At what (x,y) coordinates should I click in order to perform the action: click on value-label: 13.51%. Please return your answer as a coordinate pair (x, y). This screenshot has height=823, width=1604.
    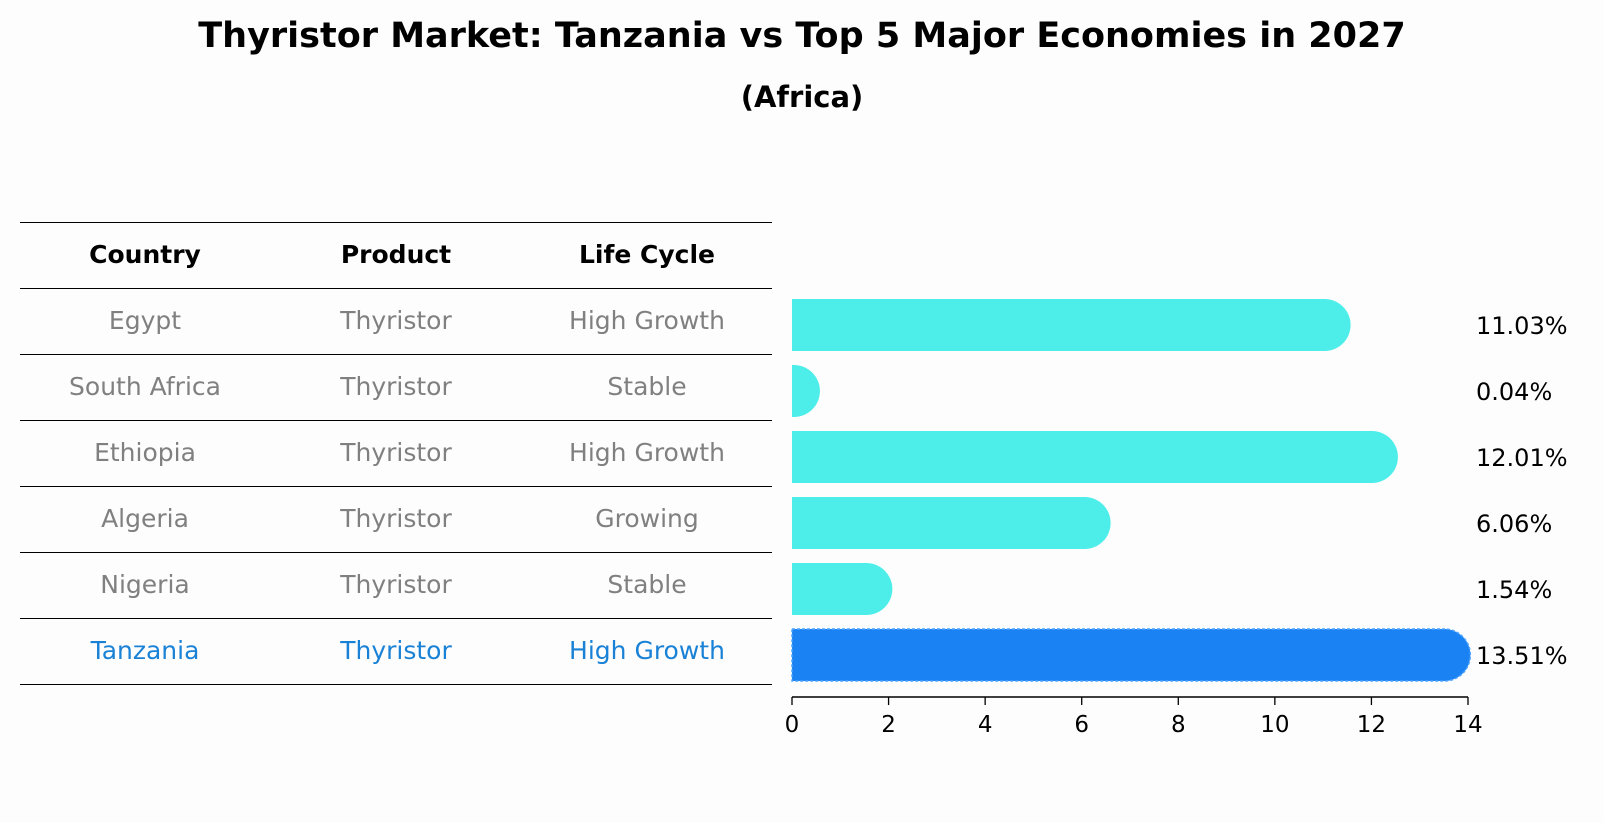
    Looking at the image, I should click on (1522, 656).